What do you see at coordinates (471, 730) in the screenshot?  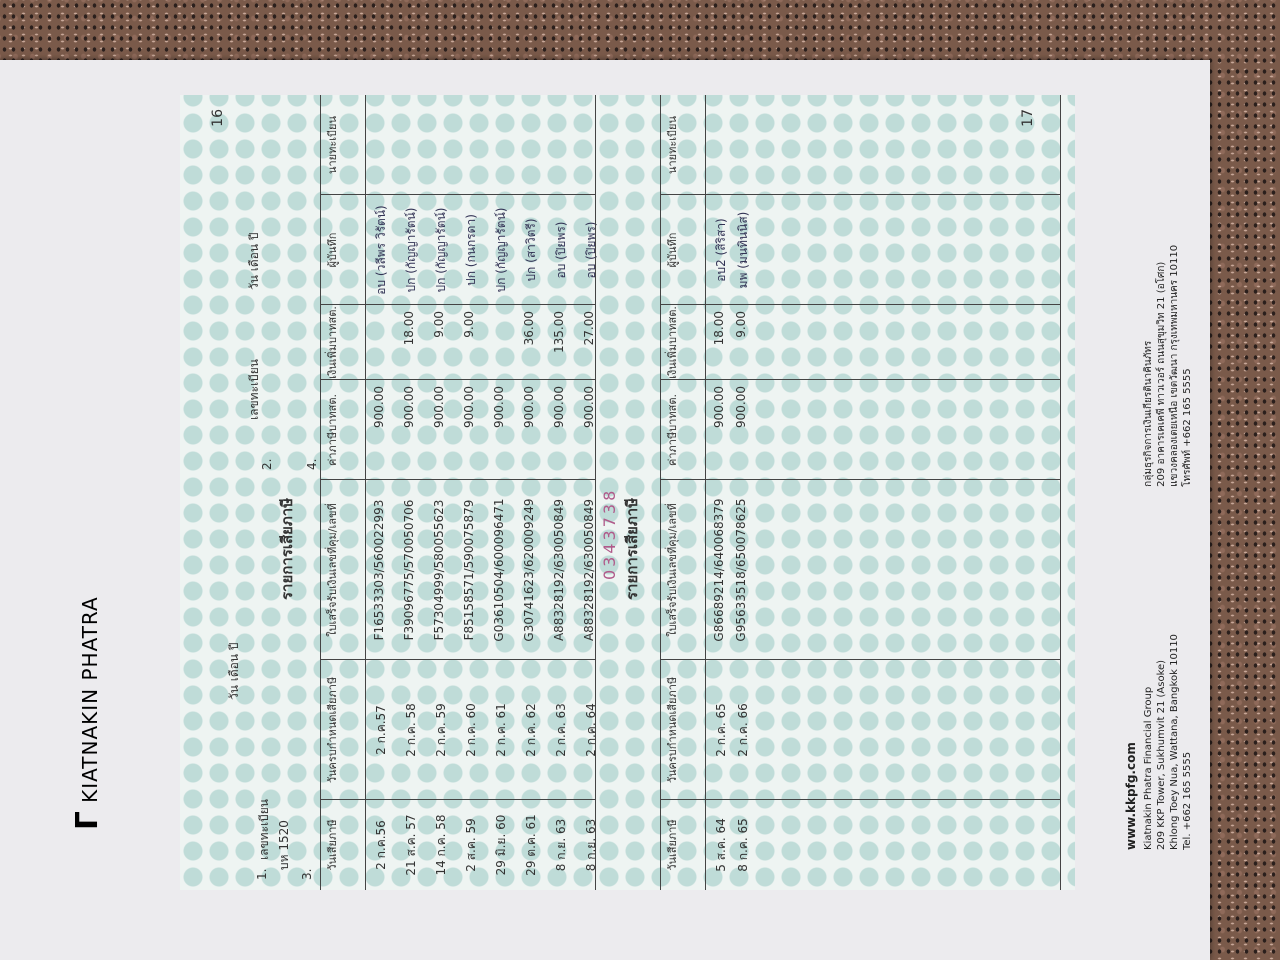 I see `table-cell: 2 ก.ค. 60` at bounding box center [471, 730].